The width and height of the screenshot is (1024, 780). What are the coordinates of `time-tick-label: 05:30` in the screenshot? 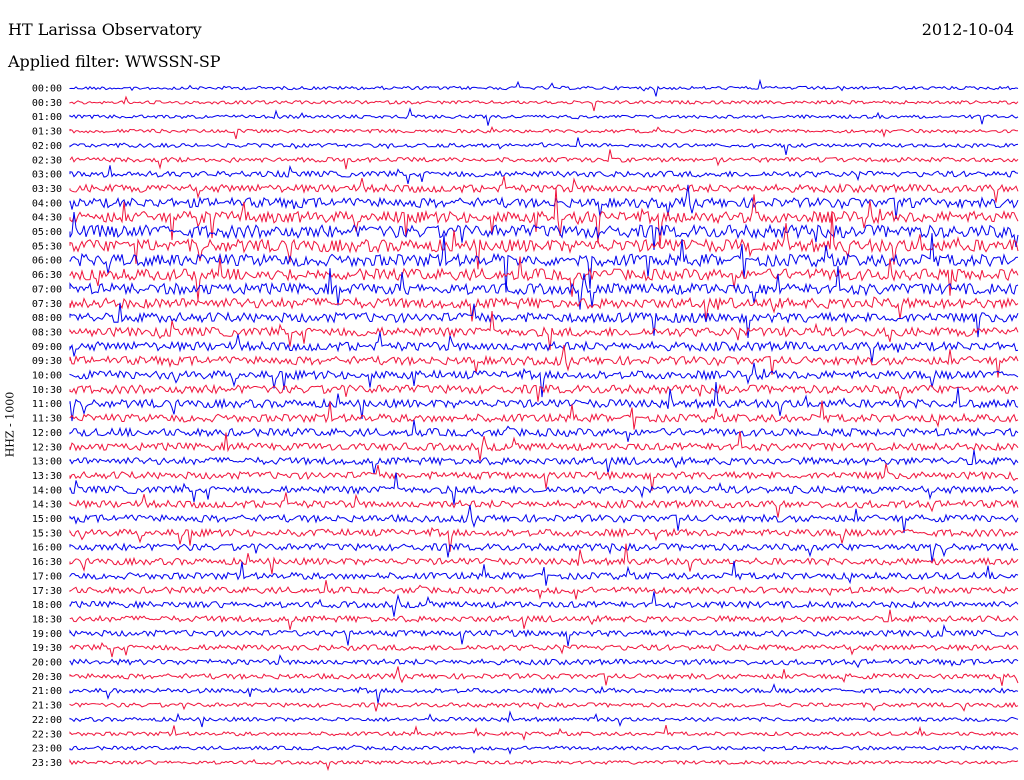 It's located at (47, 246).